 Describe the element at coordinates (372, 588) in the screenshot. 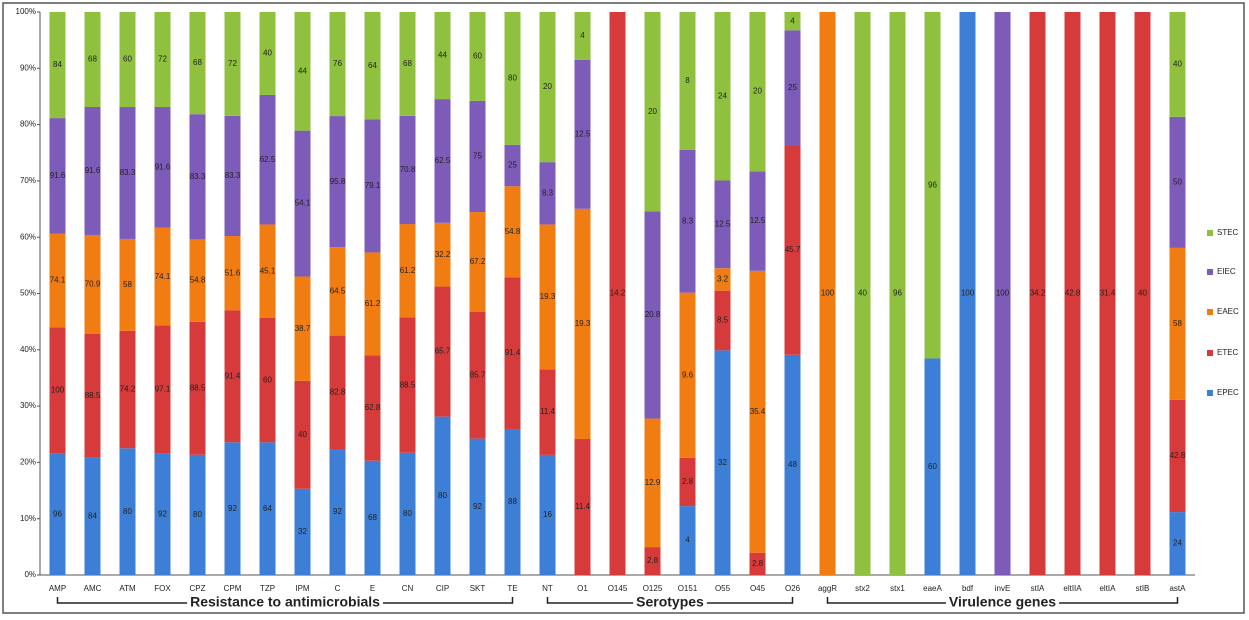

I see `x-tick-label: E` at that location.